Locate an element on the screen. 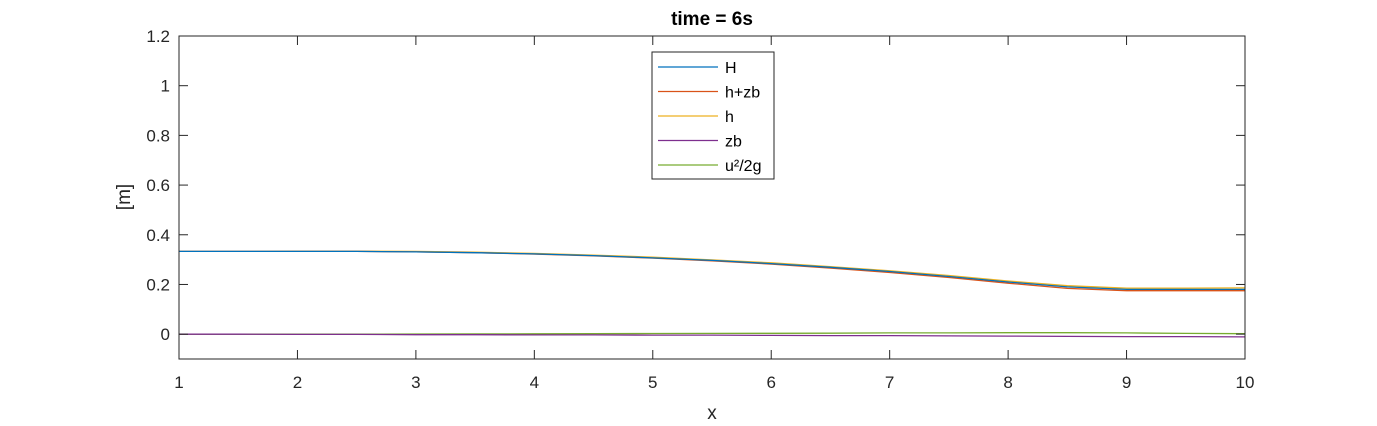 The height and width of the screenshot is (426, 1377). legend-label-1: h+zb is located at coordinates (742, 93).